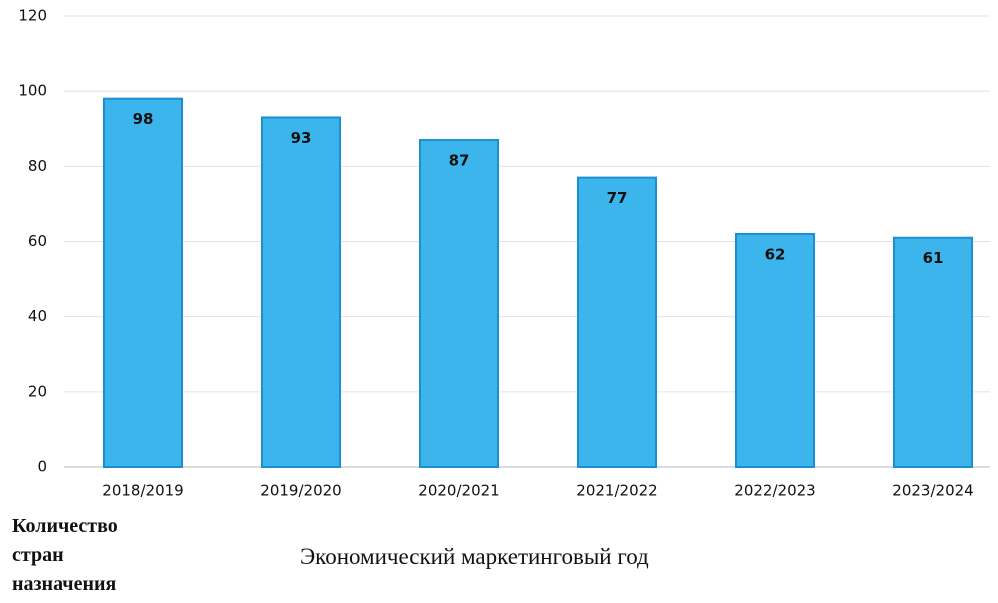  Describe the element at coordinates (458, 491) in the screenshot. I see `x-tick-label: 2020/2021` at that location.